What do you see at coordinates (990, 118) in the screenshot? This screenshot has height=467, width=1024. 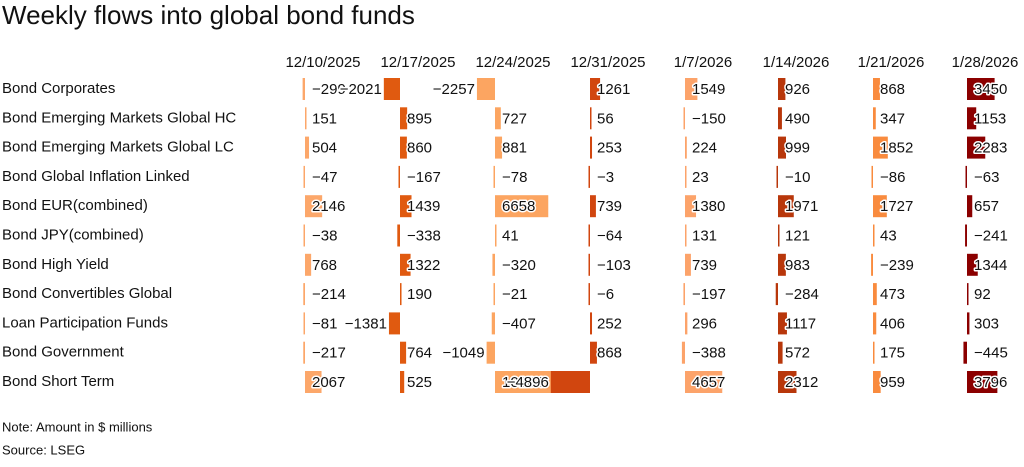 I see `value-label: 1153` at bounding box center [990, 118].